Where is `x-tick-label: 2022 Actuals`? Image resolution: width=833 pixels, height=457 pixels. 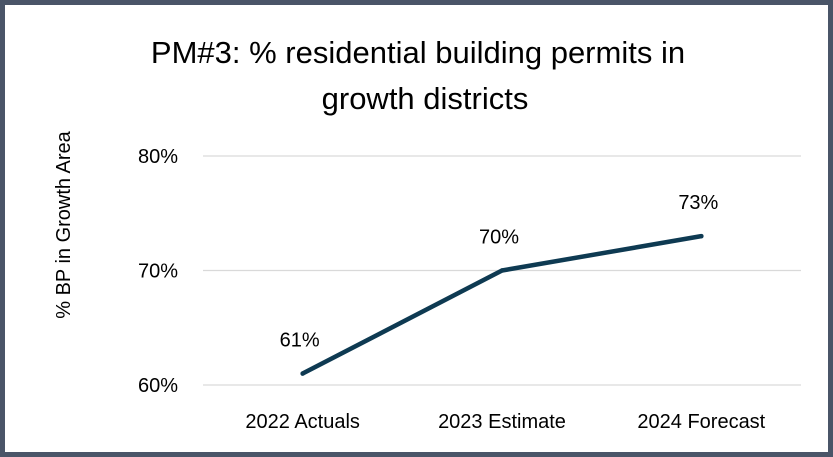
x-tick-label: 2022 Actuals is located at coordinates (302, 422).